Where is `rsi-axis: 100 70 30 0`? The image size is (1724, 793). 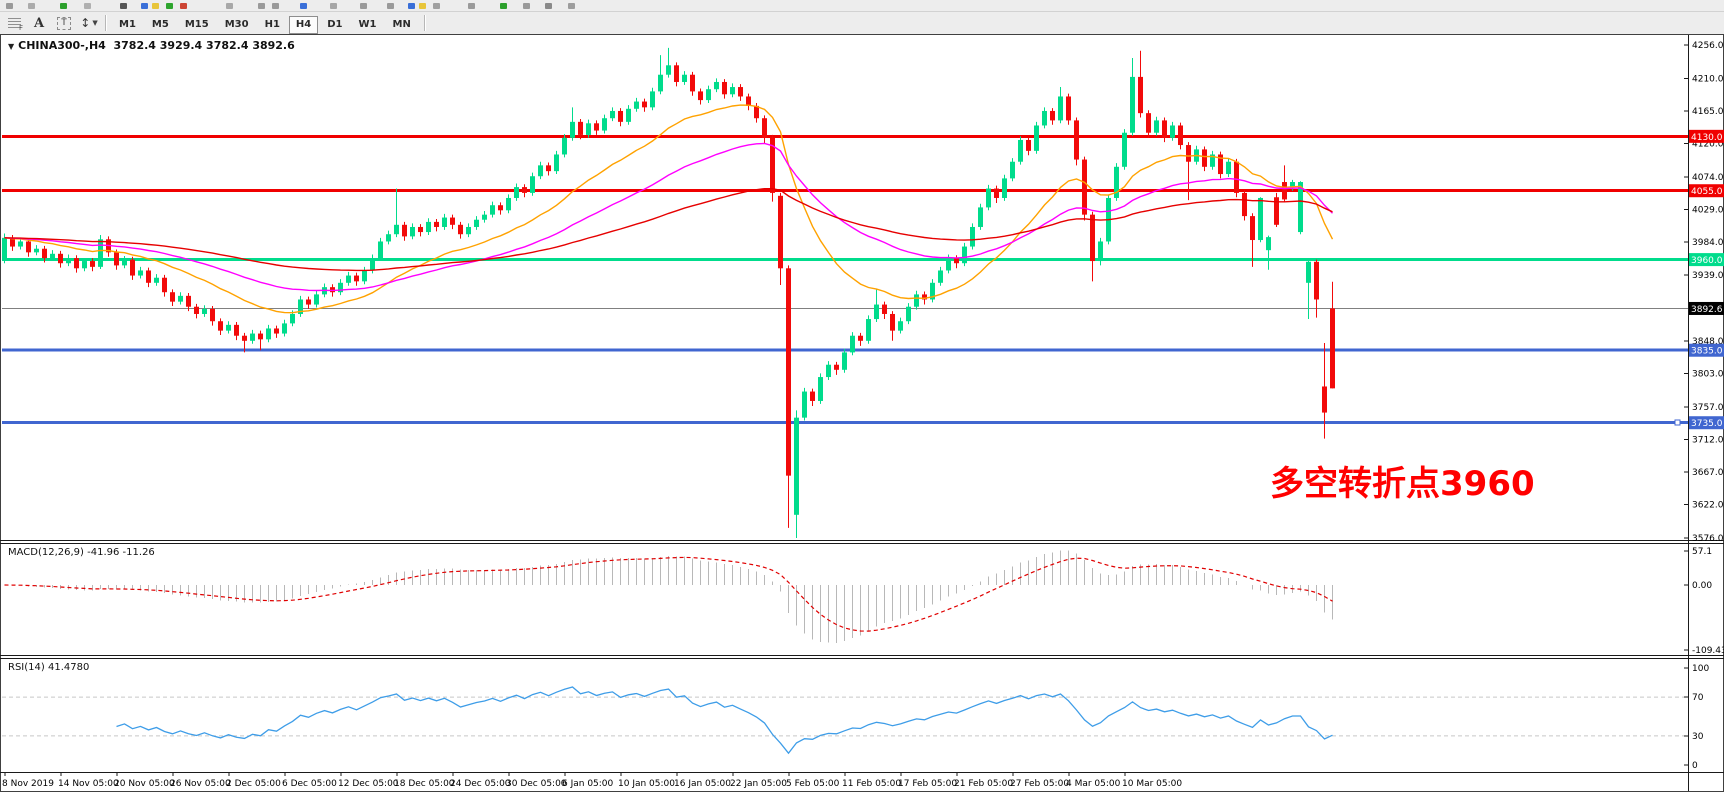 rsi-axis: 100 70 30 0 is located at coordinates (1696, 717).